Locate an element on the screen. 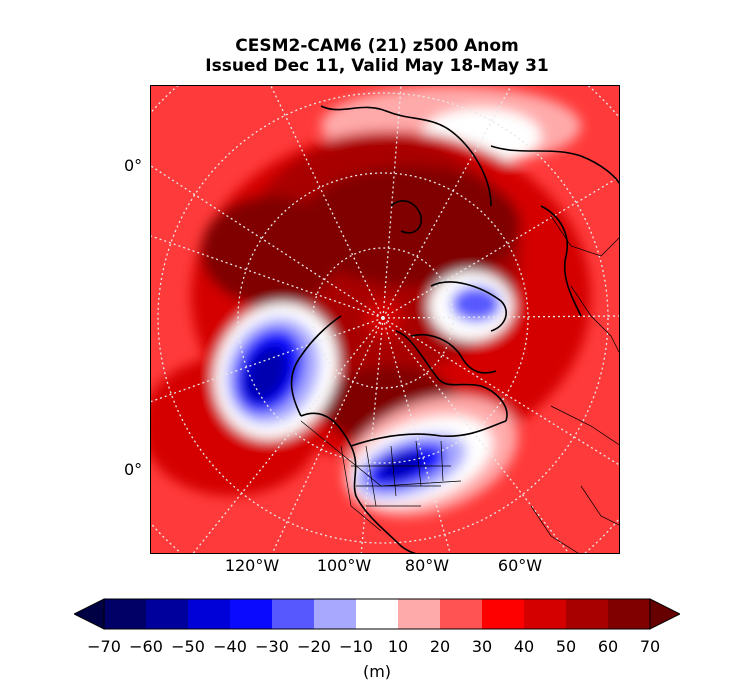  colorbar-tick-label: 60 is located at coordinates (608, 646).